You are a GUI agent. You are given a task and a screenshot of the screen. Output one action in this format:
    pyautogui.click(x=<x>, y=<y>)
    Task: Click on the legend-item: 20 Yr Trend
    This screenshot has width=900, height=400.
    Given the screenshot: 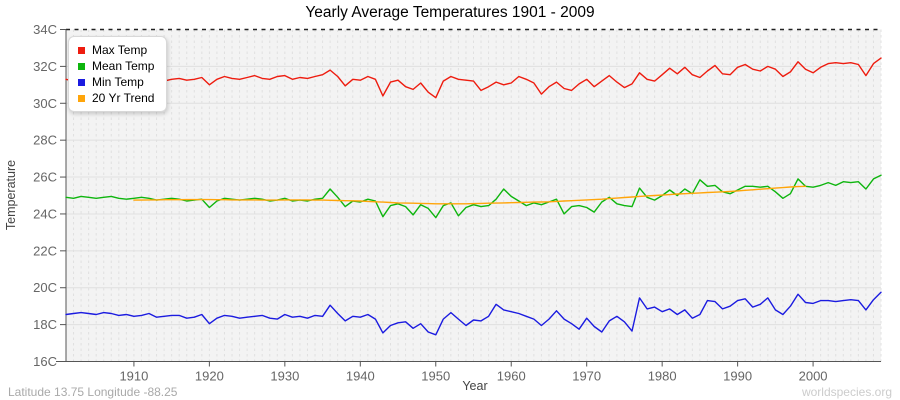 What is the action you would take?
    pyautogui.click(x=116, y=98)
    